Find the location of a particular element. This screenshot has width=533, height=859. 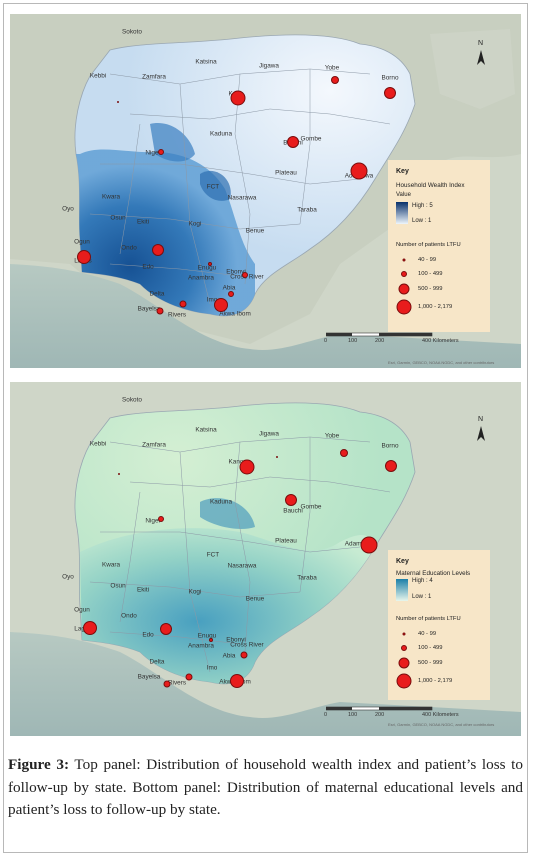

caption-lead: Figure 3: is located at coordinates (39, 764).